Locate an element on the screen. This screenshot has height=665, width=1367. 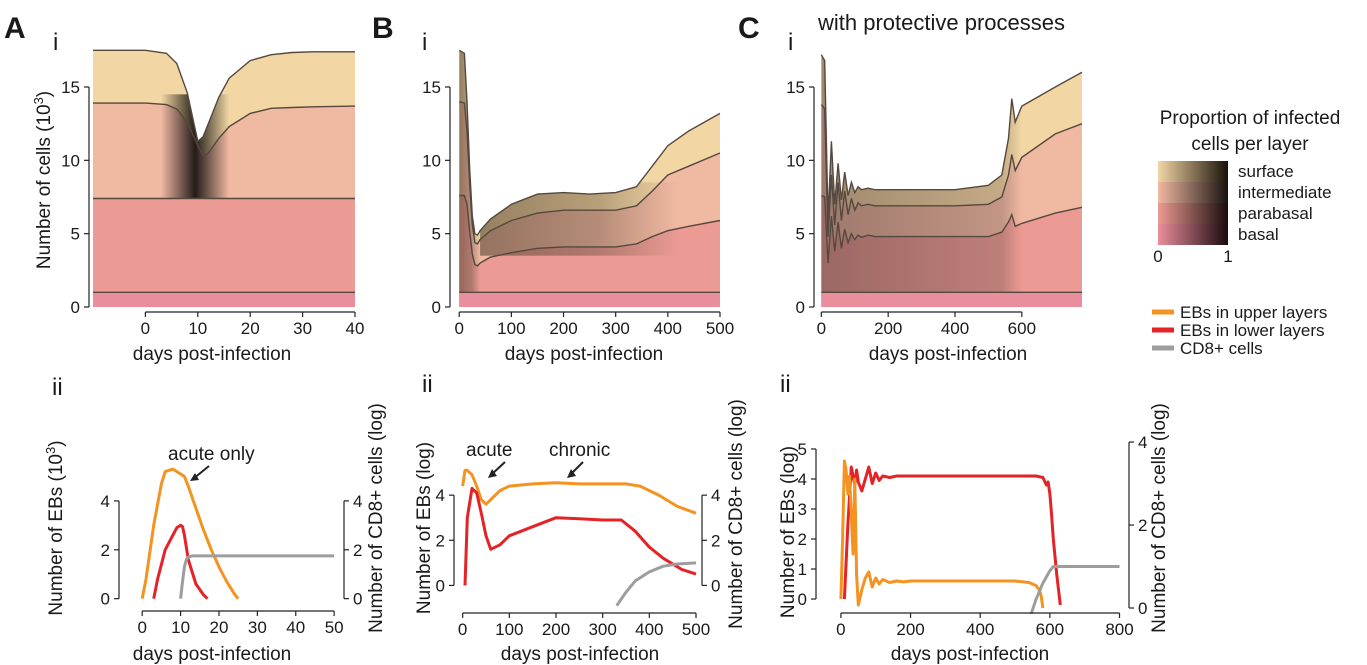
layer-legend-swatch-surface is located at coordinates (1193, 171).